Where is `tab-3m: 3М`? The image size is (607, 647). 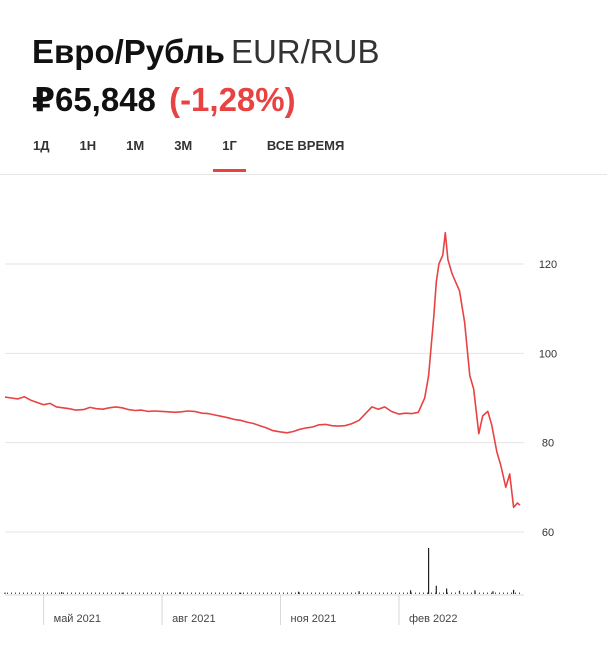 tab-3m: 3М is located at coordinates (183, 145).